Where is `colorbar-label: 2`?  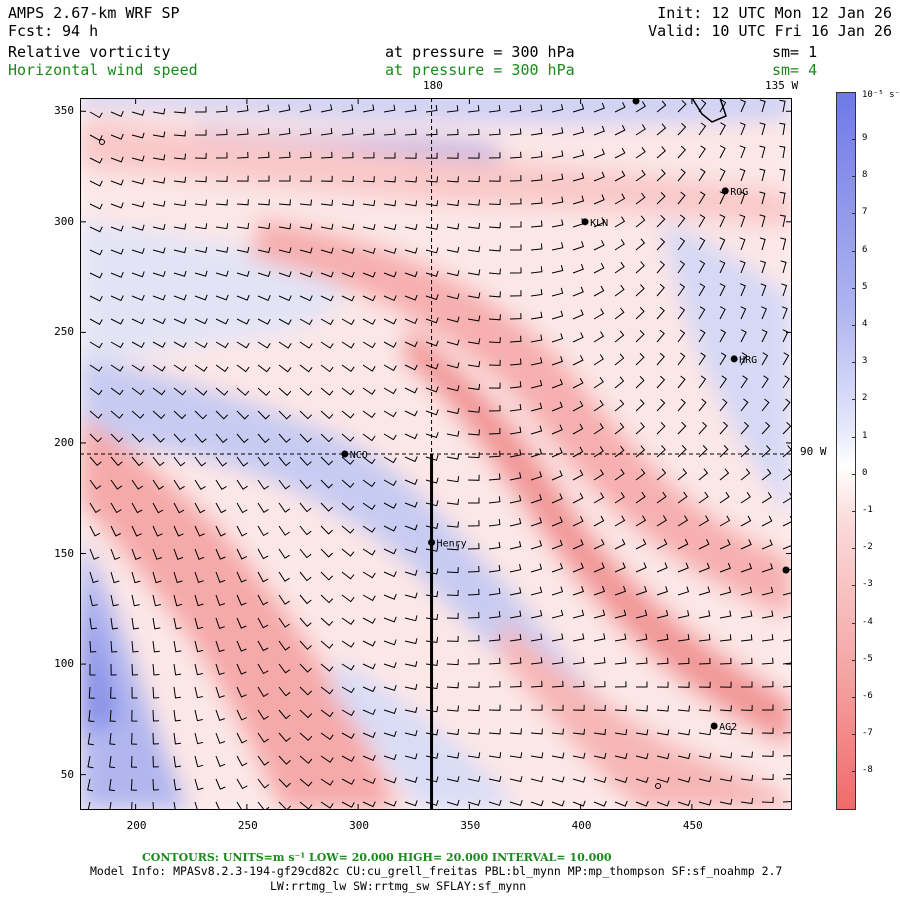 colorbar-label: 2 is located at coordinates (865, 398).